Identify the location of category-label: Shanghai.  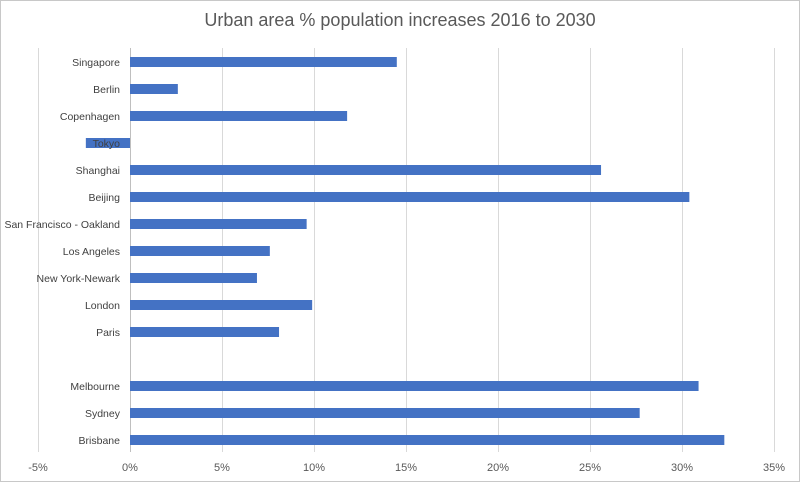
(98, 171).